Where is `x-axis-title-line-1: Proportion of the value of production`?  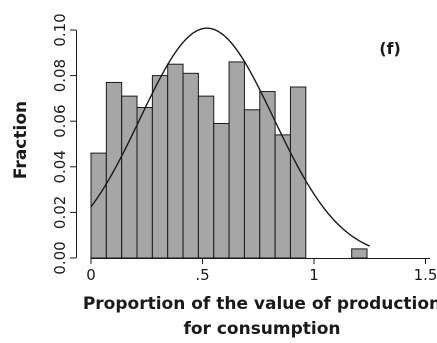
x-axis-title-line-1: Proportion of the value of production is located at coordinates (260, 304).